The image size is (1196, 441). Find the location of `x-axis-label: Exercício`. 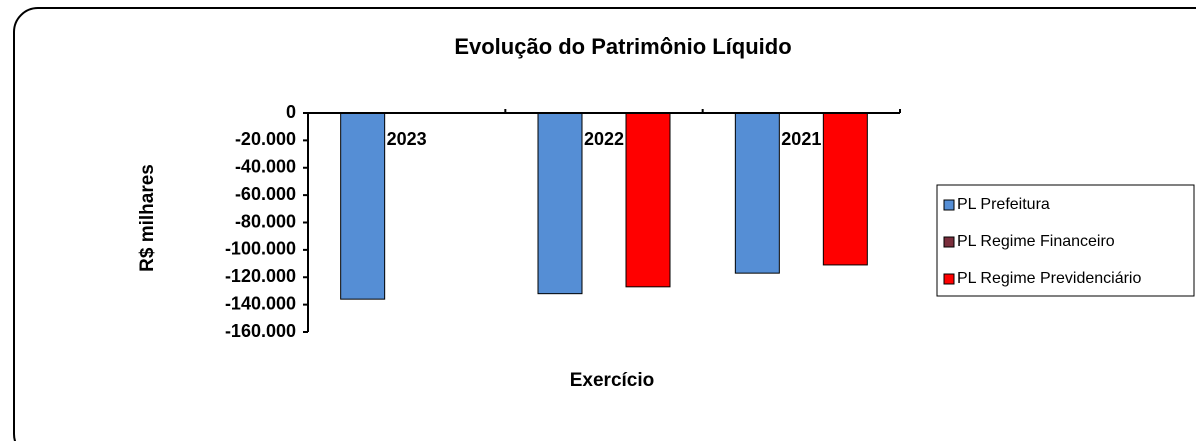

x-axis-label: Exercício is located at coordinates (612, 380).